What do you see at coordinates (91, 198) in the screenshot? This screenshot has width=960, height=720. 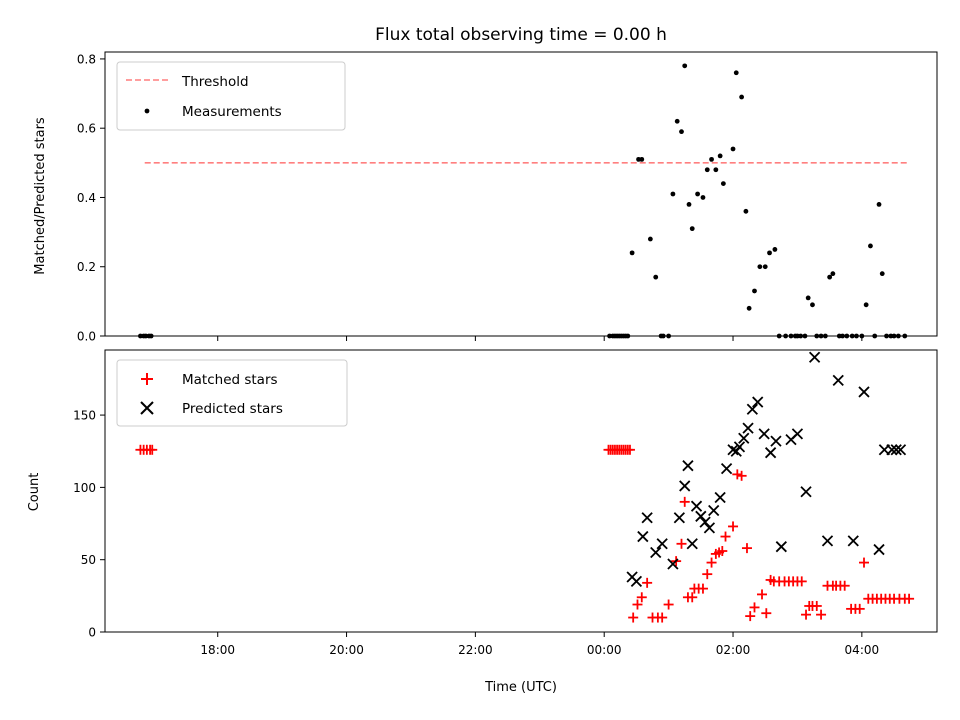 I see `ratio-y-axis: 0.0 0.2 0.4 0.6 0.8` at bounding box center [91, 198].